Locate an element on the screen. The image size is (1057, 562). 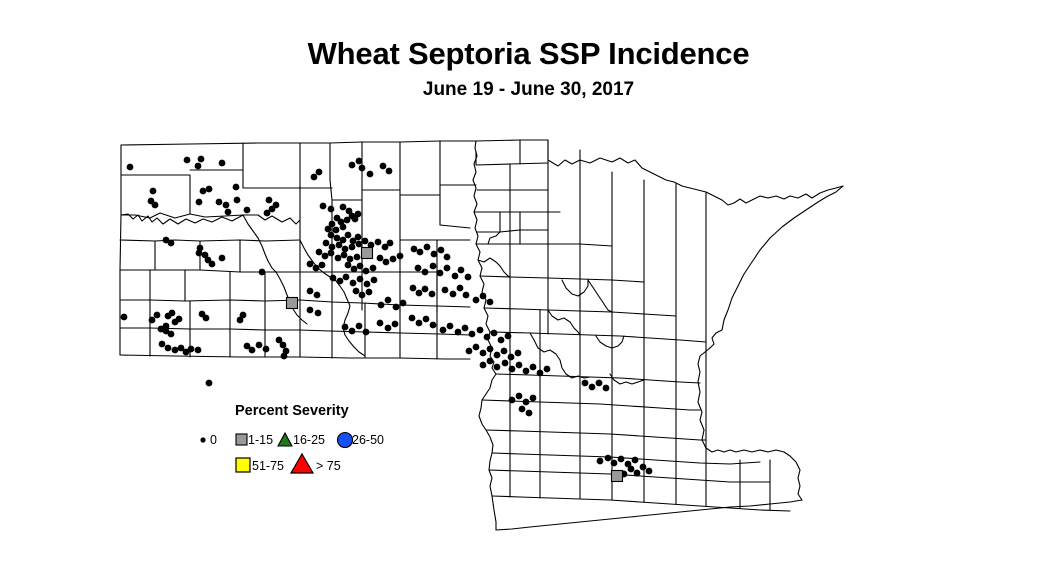
legend-item-3: 26-50 is located at coordinates (360, 440).